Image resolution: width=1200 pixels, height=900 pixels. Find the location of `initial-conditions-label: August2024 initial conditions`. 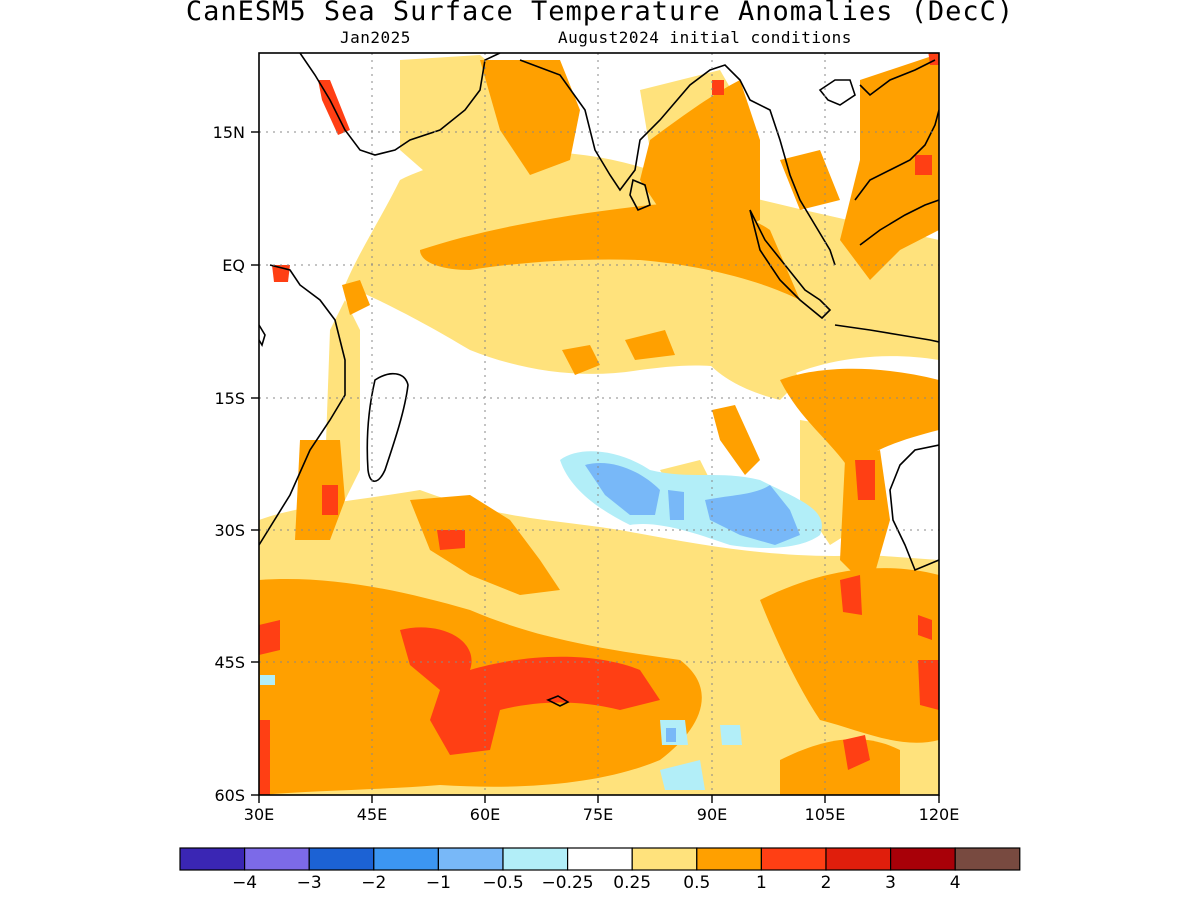

initial-conditions-label: August2024 initial conditions is located at coordinates (705, 37).